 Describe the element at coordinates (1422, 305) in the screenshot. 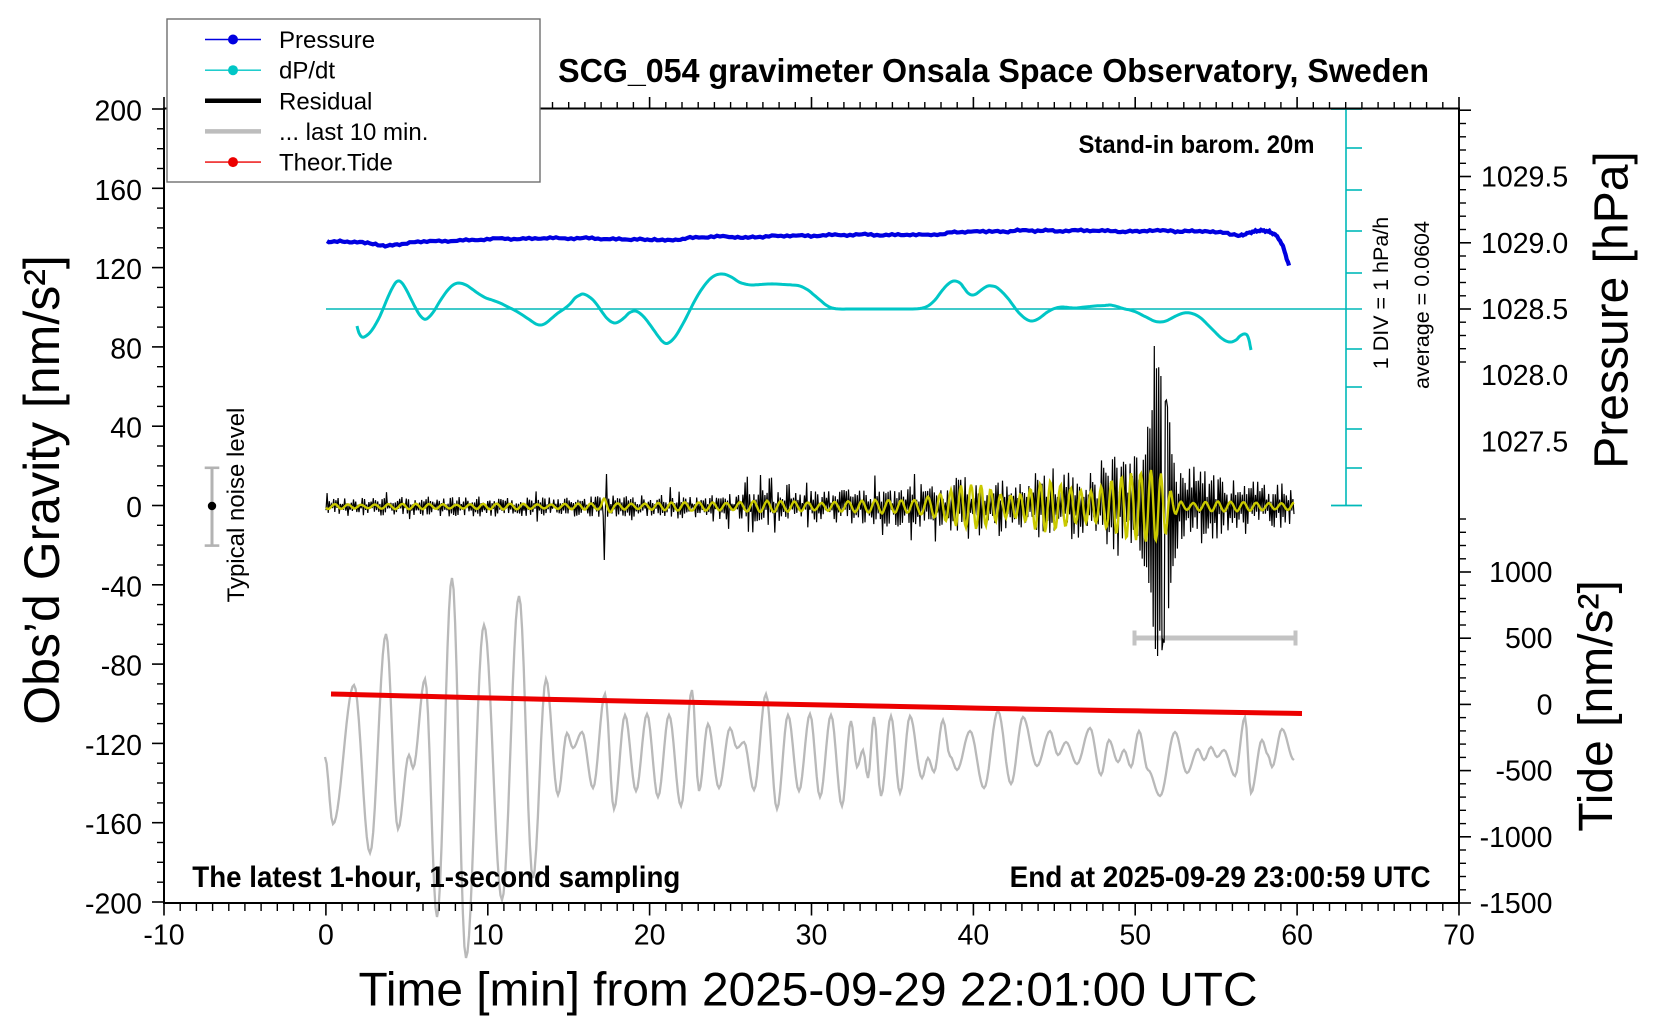

I see `svg-text: average = 0.0604` at that location.